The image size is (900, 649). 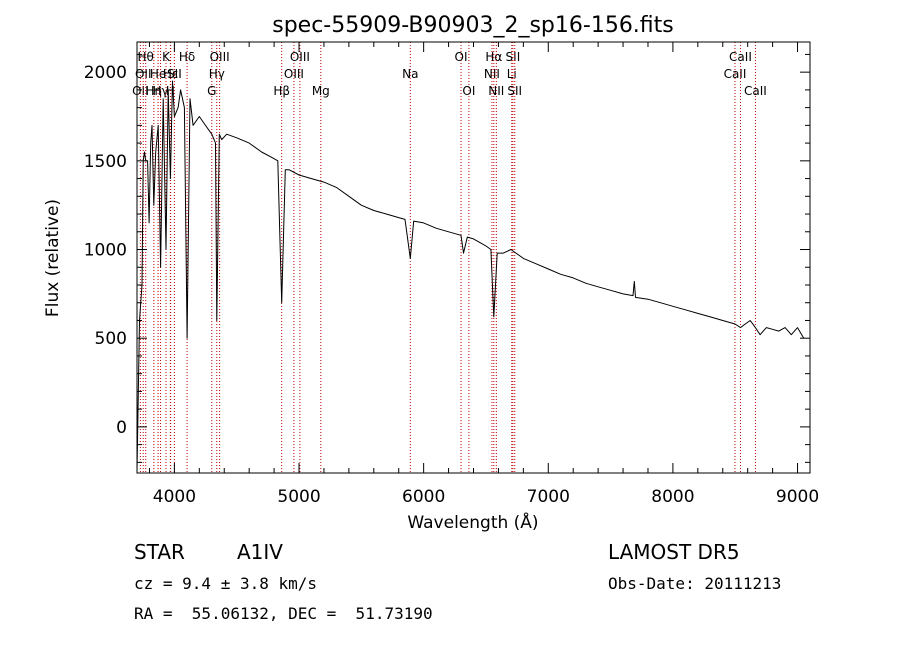 What do you see at coordinates (105, 162) in the screenshot?
I see `y-tick-label: 1500` at bounding box center [105, 162].